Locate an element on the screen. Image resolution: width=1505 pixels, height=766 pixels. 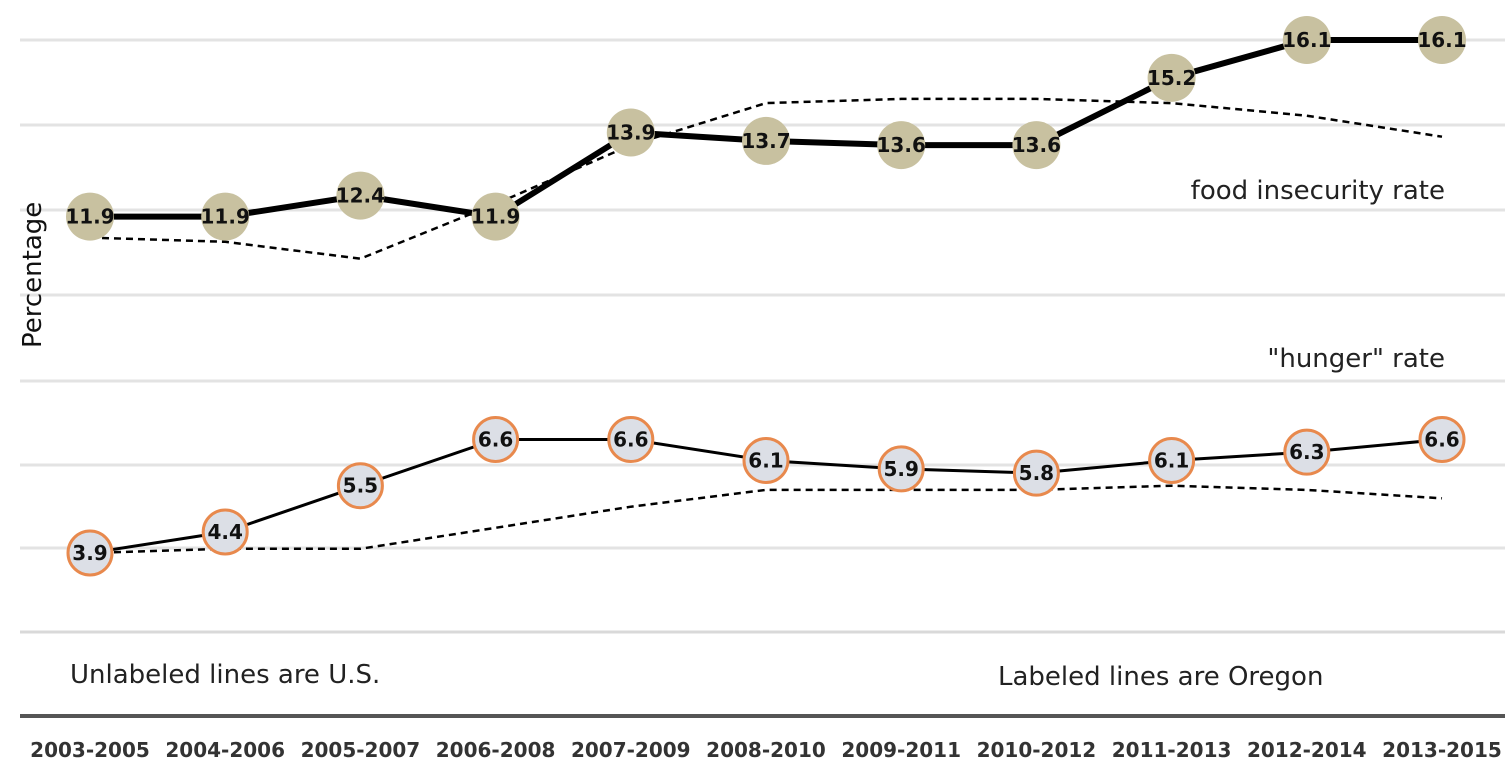
data-label: 4.4 is located at coordinates (224, 532).